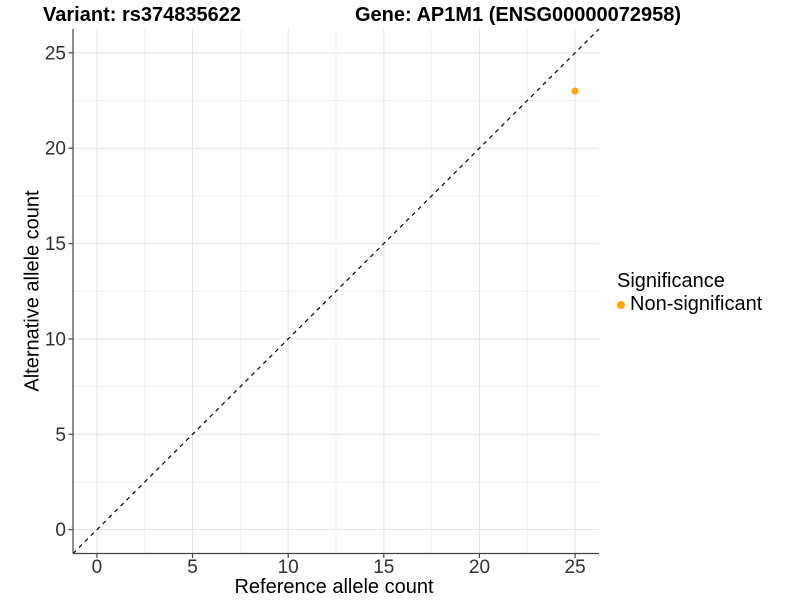 Image resolution: width=800 pixels, height=600 pixels. Describe the element at coordinates (575, 91) in the screenshot. I see `data-point` at that location.